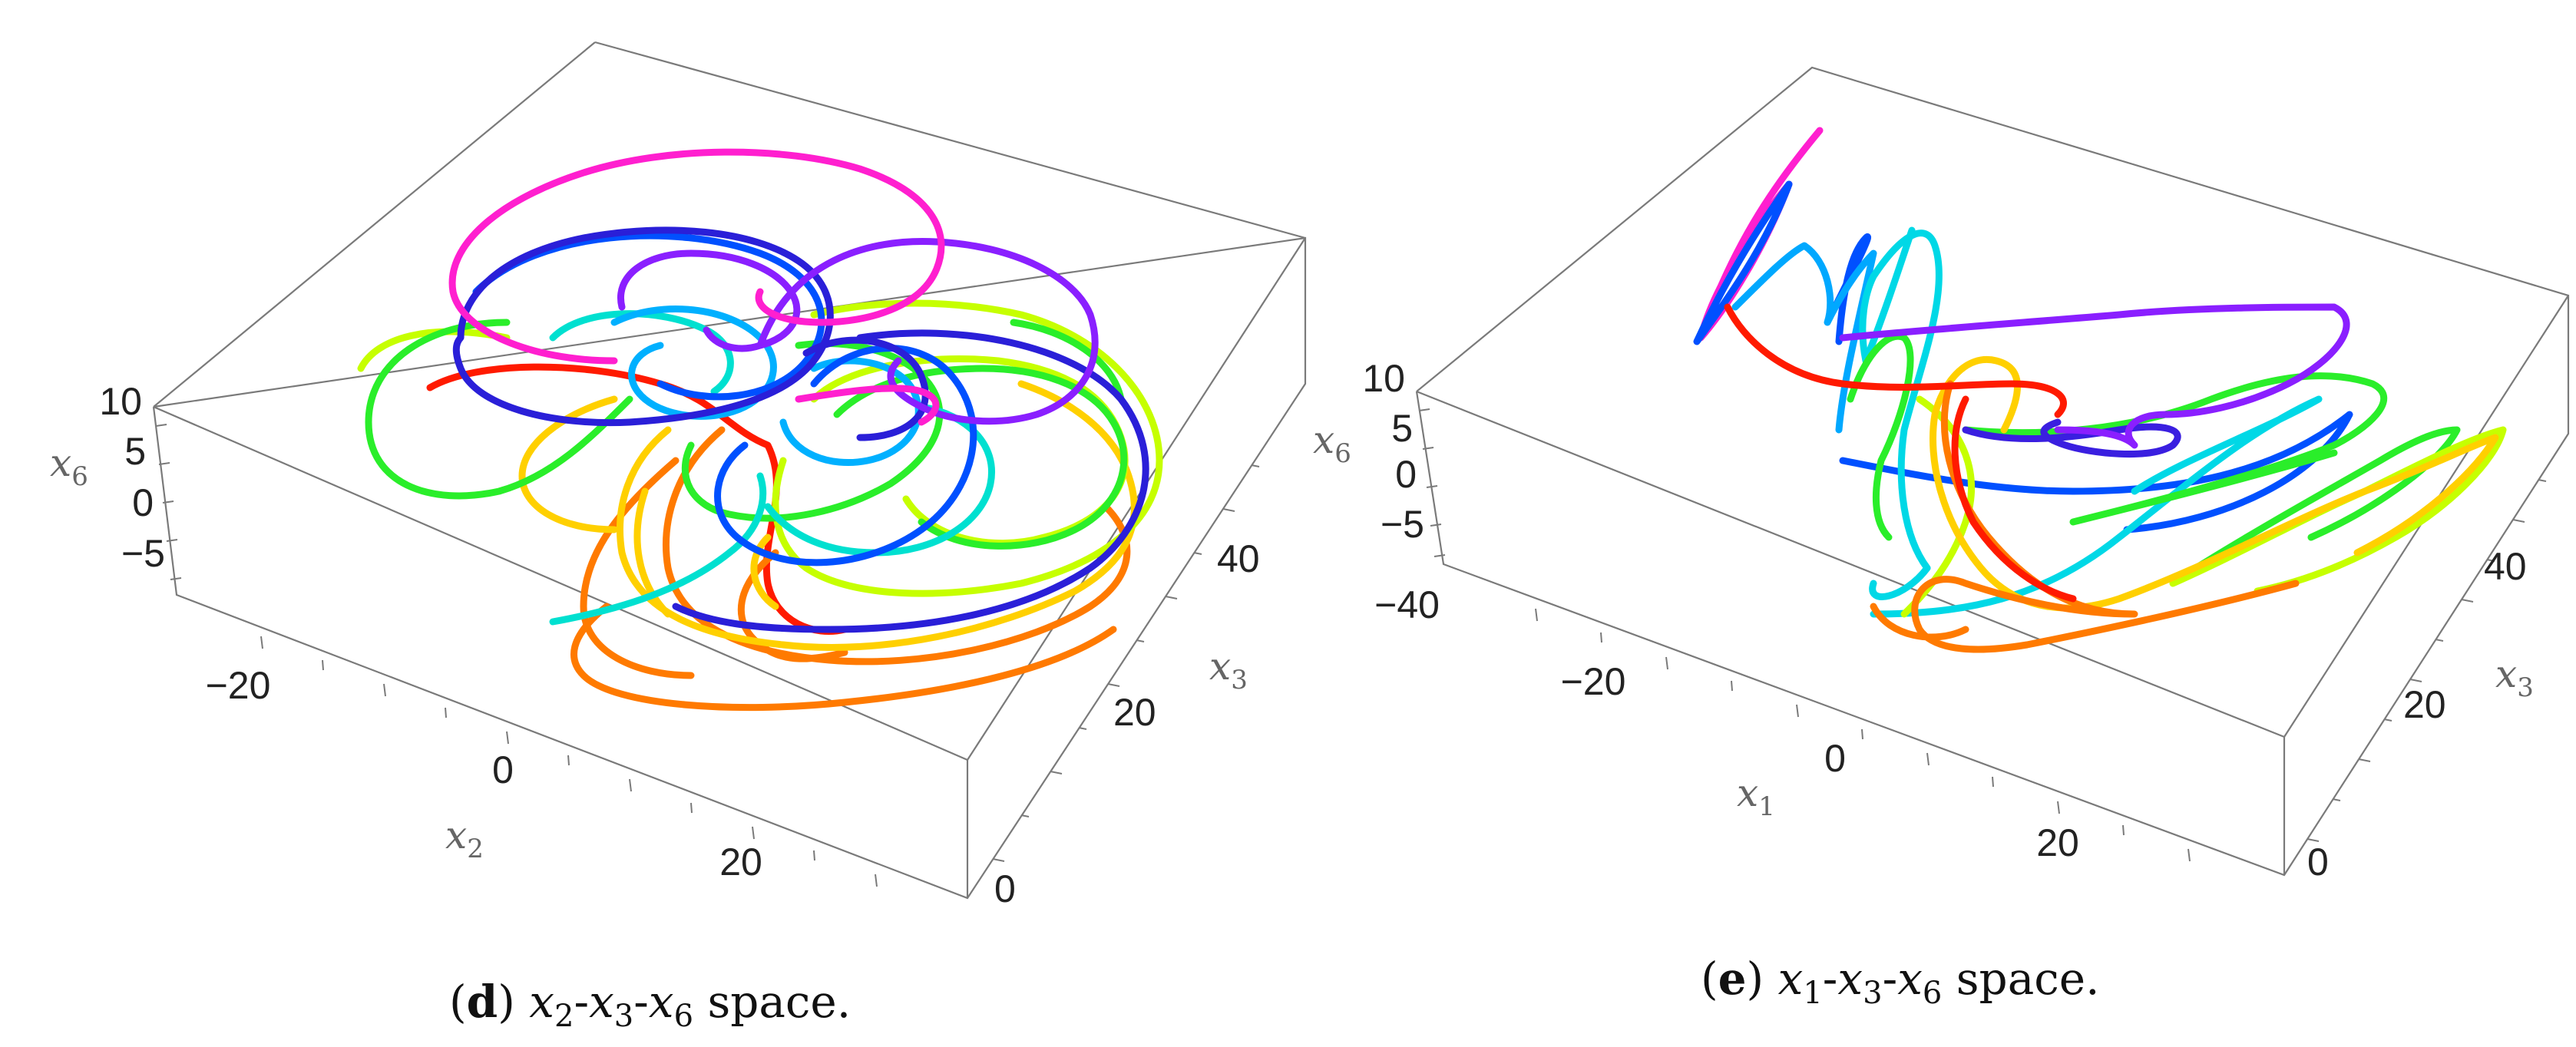  I want to click on panel-e-curve-red, so click(1900, 453).